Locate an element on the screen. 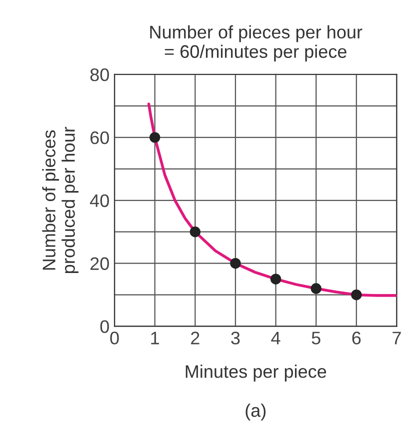 This screenshot has width=409, height=438. y-tick-label: 0 is located at coordinates (104, 327).